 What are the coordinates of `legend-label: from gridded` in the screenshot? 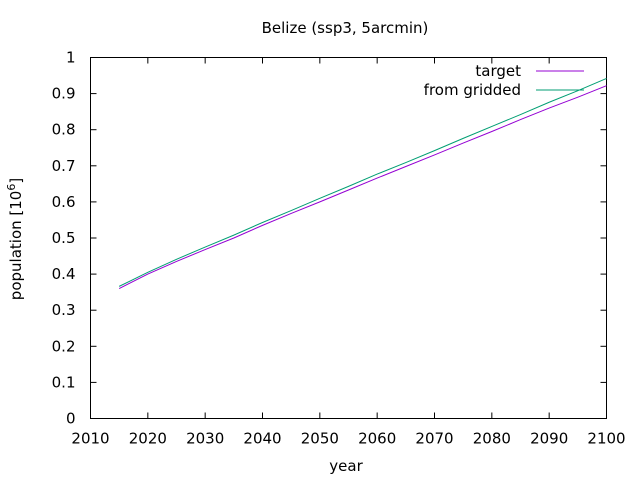 It's located at (472, 90).